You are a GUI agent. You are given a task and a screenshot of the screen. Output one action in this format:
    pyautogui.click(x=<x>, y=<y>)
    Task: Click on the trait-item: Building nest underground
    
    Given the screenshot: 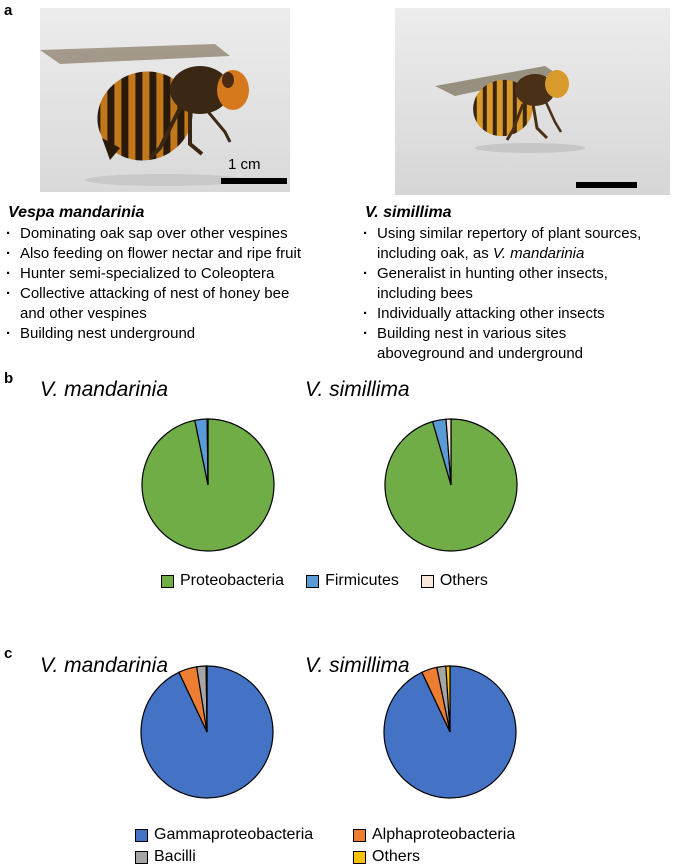 What is the action you would take?
    pyautogui.click(x=176, y=334)
    